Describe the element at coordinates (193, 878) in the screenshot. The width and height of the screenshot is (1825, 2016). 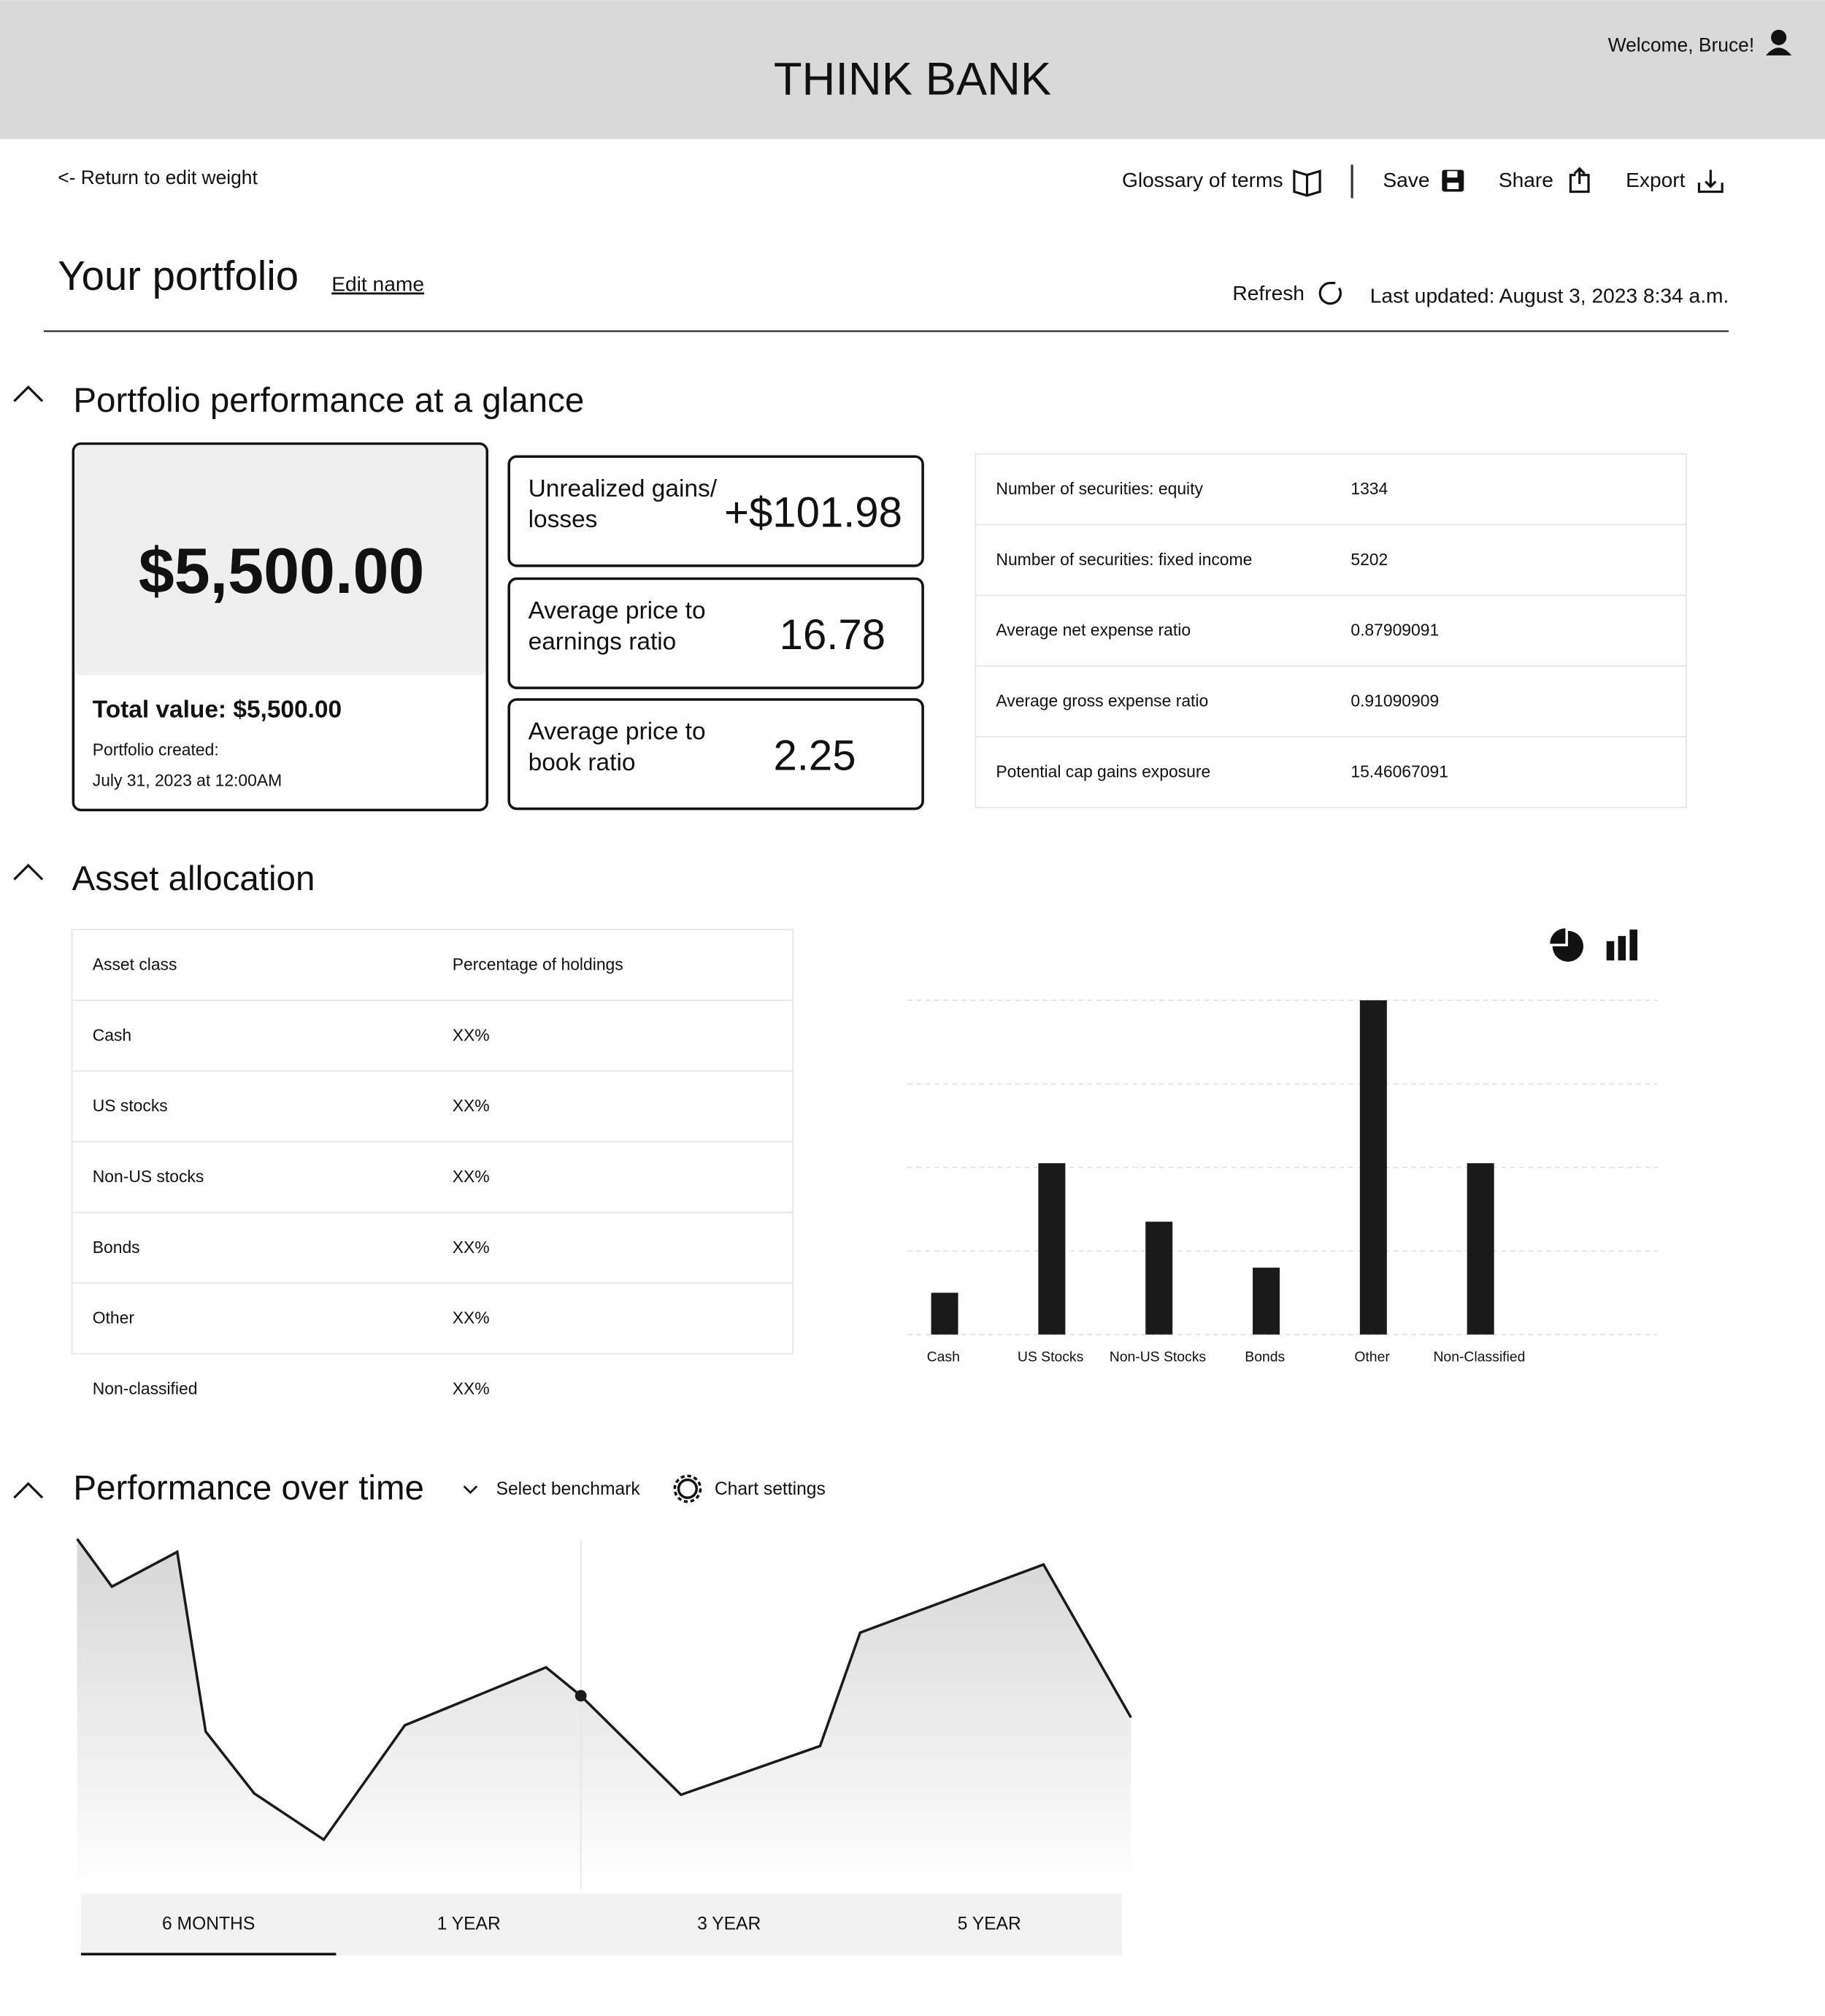
I see `section-title: Asset allocation` at that location.